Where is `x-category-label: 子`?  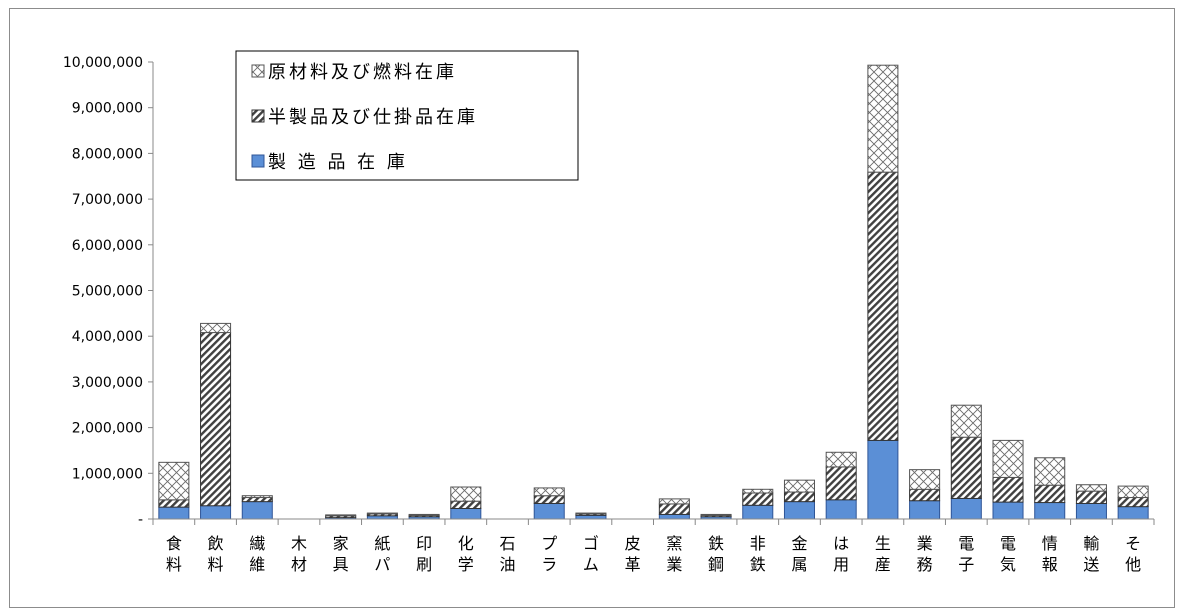 x-category-label: 子 is located at coordinates (966, 564).